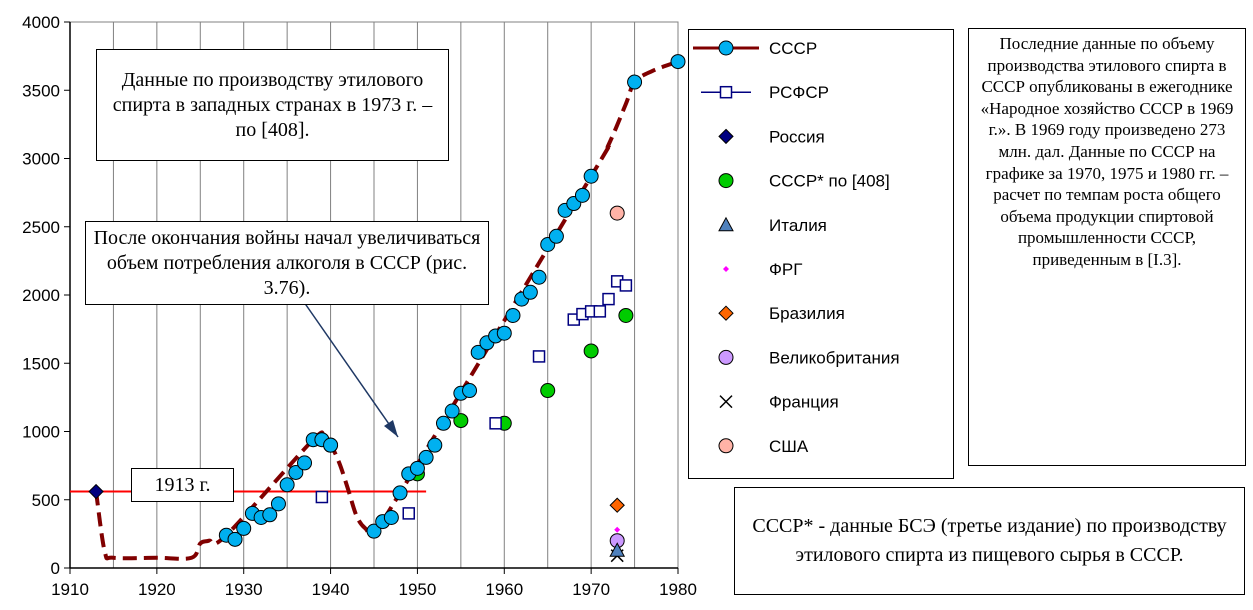  What do you see at coordinates (804, 402) in the screenshot?
I see `legend-label: Франция` at bounding box center [804, 402].